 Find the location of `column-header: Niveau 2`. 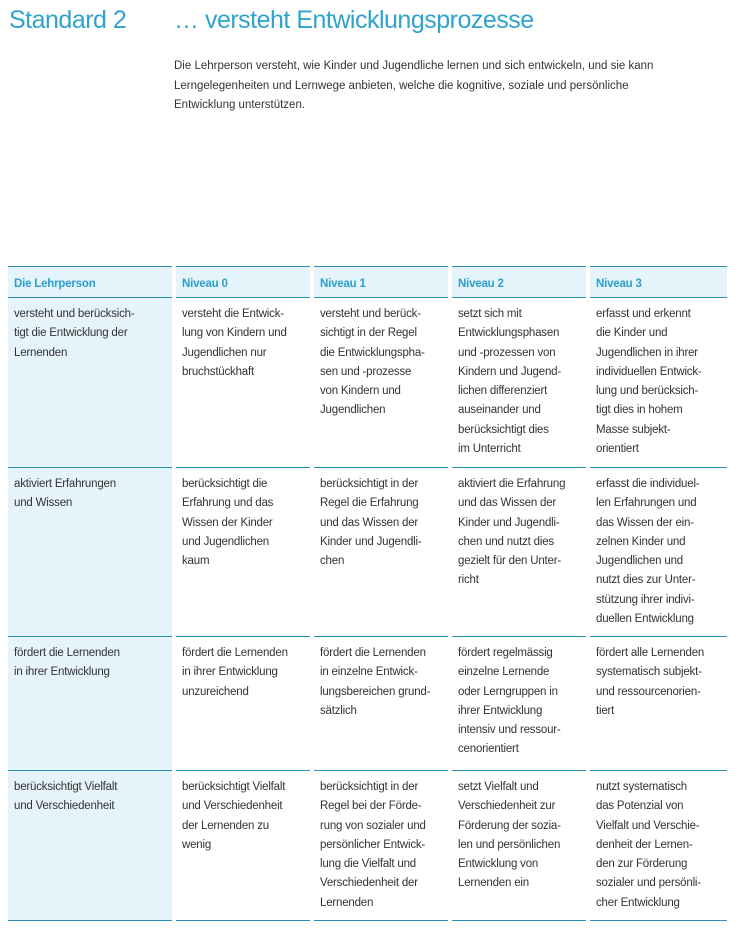

column-header: Niveau 2 is located at coordinates (519, 282).